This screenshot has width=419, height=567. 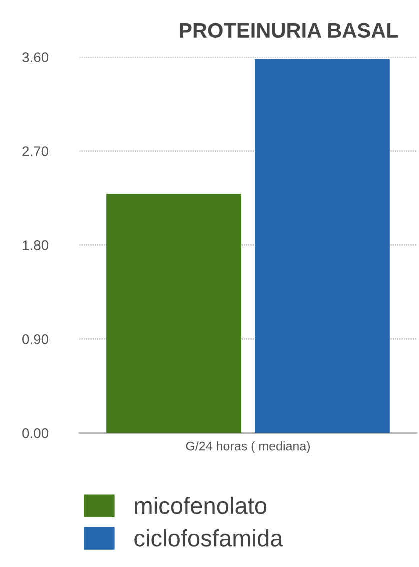 What do you see at coordinates (35, 433) in the screenshot?
I see `y-tick-label: 0.00` at bounding box center [35, 433].